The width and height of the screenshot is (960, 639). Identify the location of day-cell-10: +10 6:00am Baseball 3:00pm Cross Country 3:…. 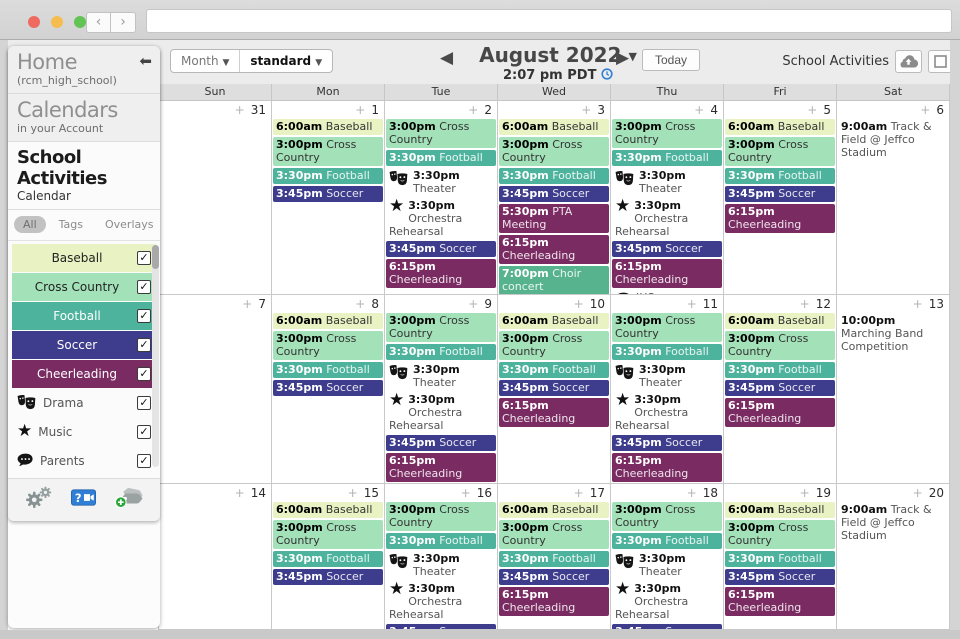
(554, 389).